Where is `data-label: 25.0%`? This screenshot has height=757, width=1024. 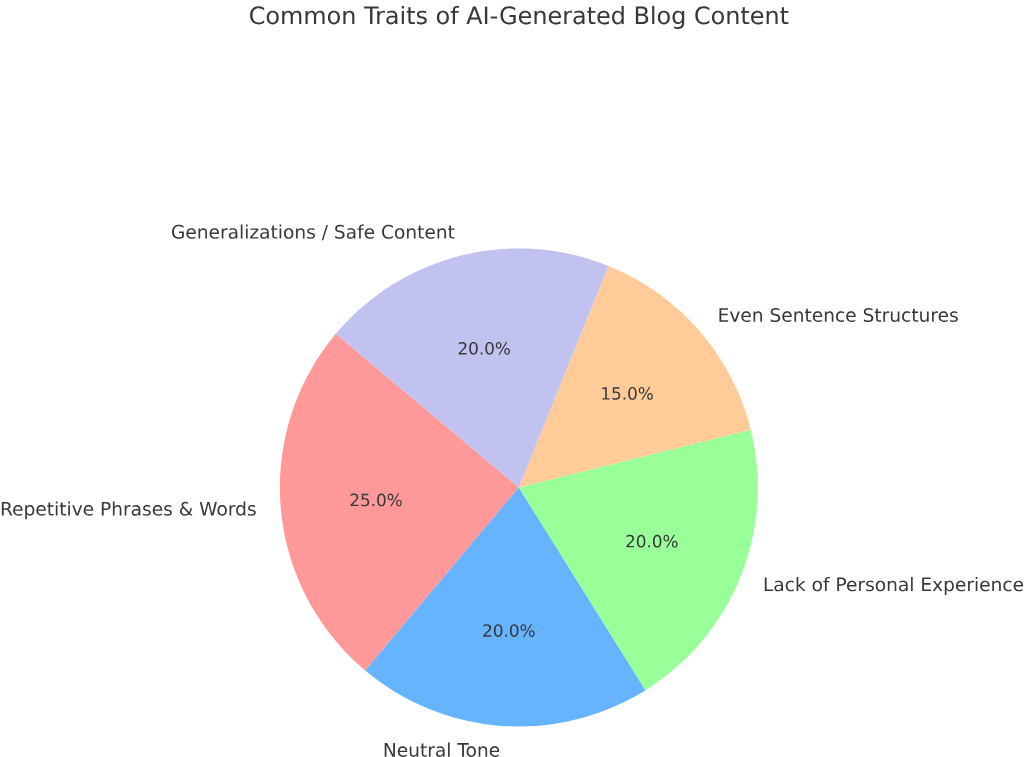
data-label: 25.0% is located at coordinates (376, 500).